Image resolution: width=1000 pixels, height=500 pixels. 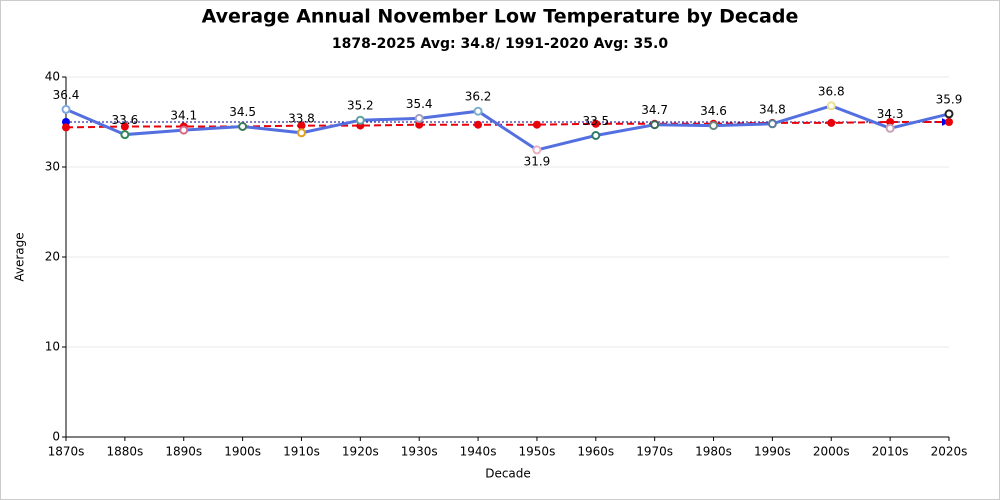 I want to click on x-tick-label: 2000s, so click(x=831, y=452).